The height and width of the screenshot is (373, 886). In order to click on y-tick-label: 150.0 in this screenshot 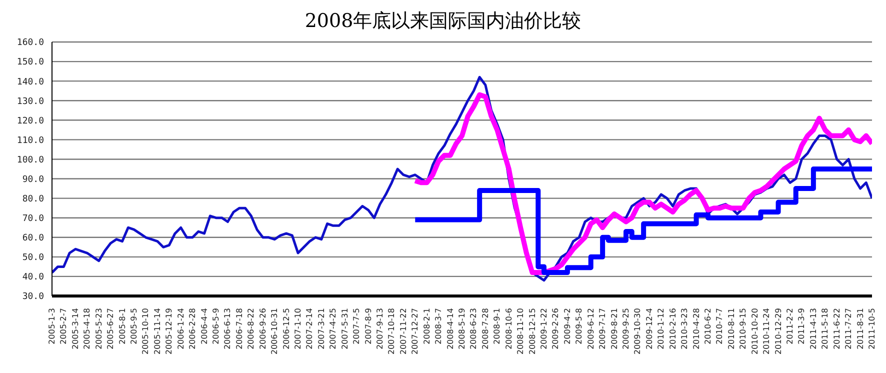, I will do `click(30, 63)`.